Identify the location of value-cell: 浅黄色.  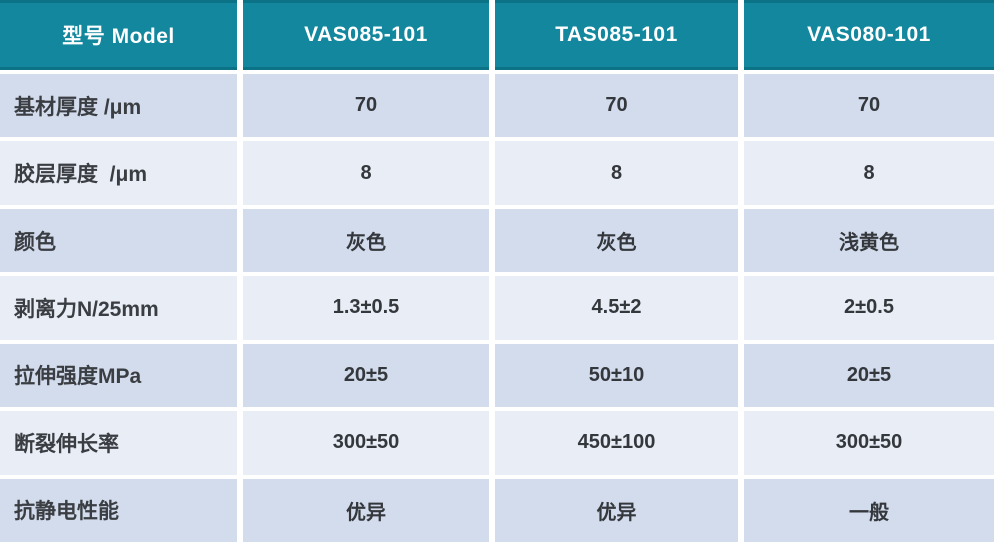
(869, 240).